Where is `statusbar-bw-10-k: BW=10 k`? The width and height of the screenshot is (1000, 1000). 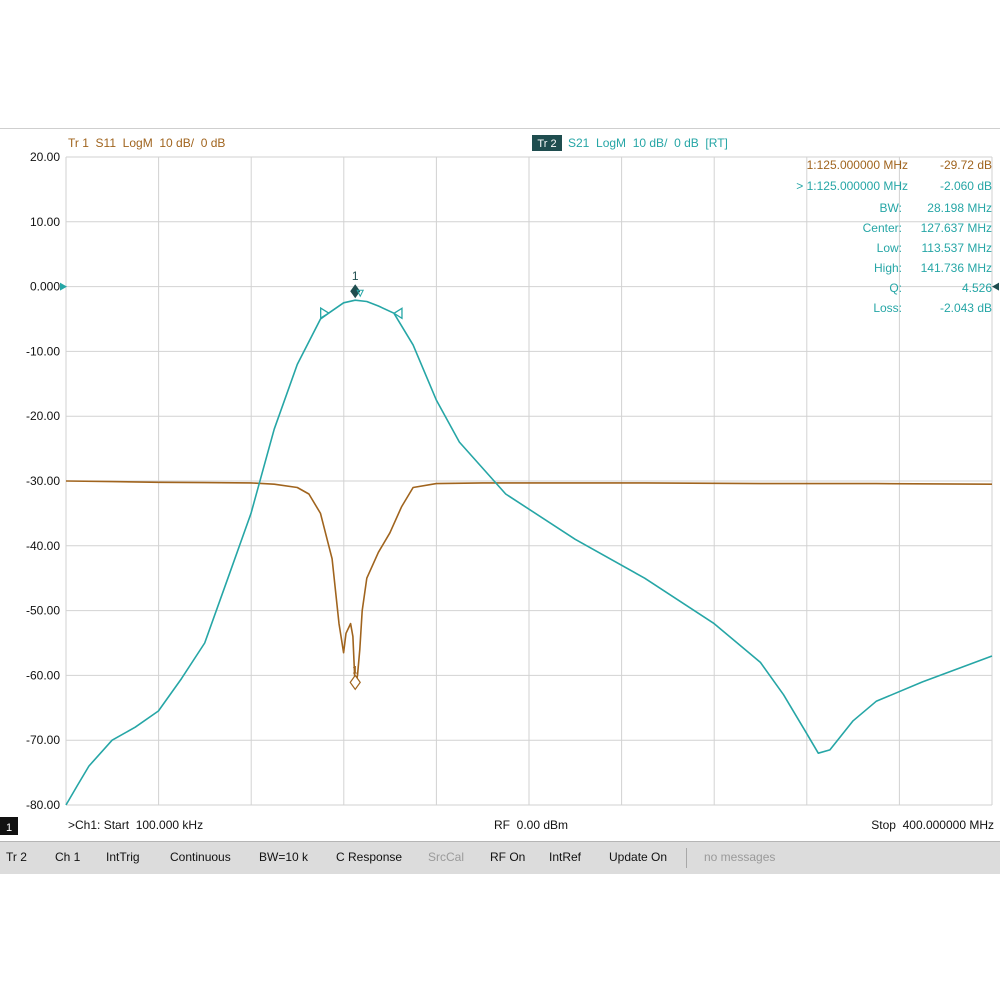 statusbar-bw-10-k: BW=10 k is located at coordinates (284, 857).